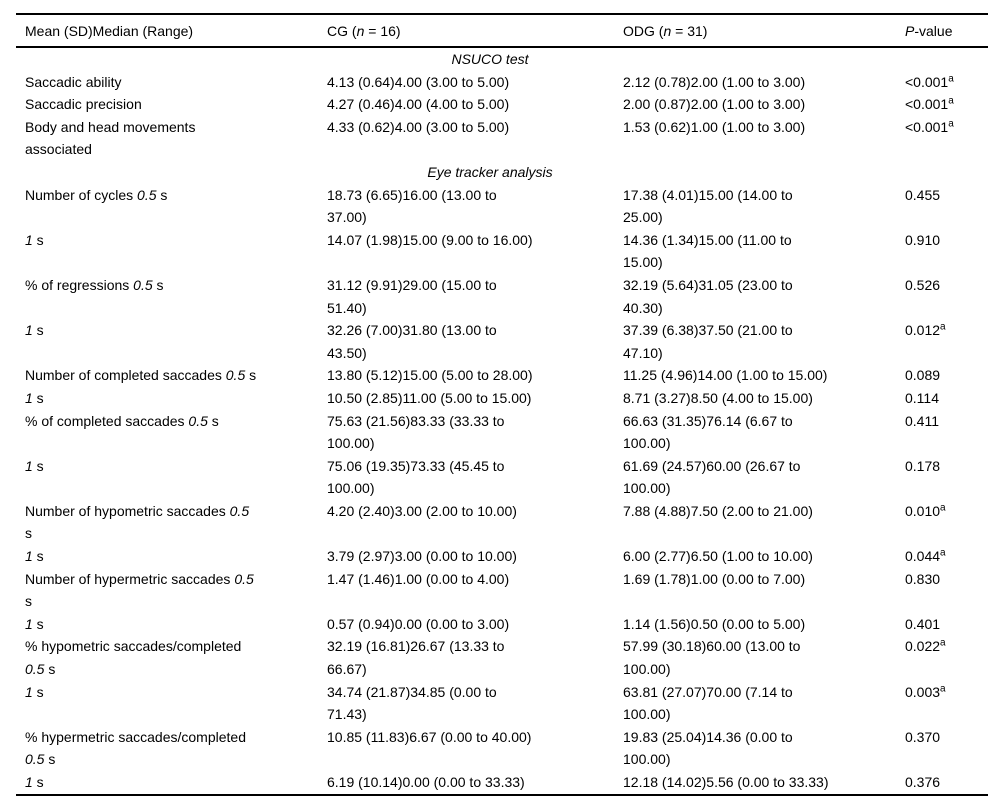  Describe the element at coordinates (714, 623) in the screenshot. I see `odg-value: 1.14 (1.56)0.50 (0.00 to 5.00)` at that location.